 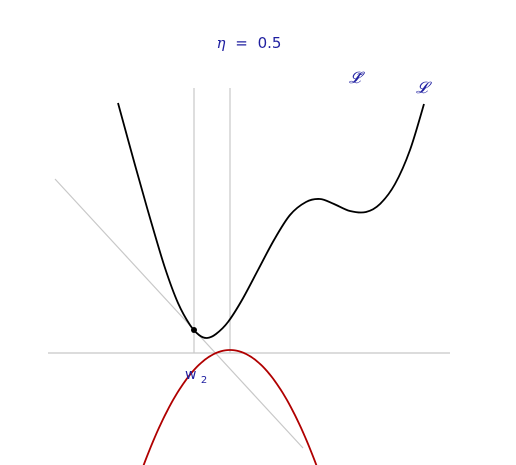 What do you see at coordinates (249, 43) in the screenshot?
I see `diagram-title: η = 0.5` at bounding box center [249, 43].